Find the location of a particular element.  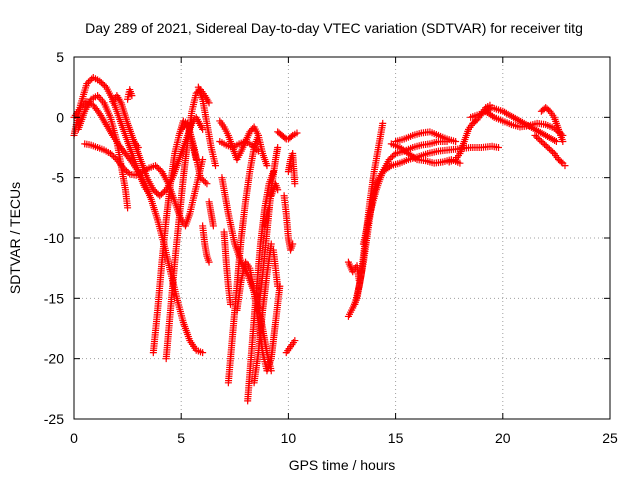

y-tick-label: -10 is located at coordinates (54, 238).